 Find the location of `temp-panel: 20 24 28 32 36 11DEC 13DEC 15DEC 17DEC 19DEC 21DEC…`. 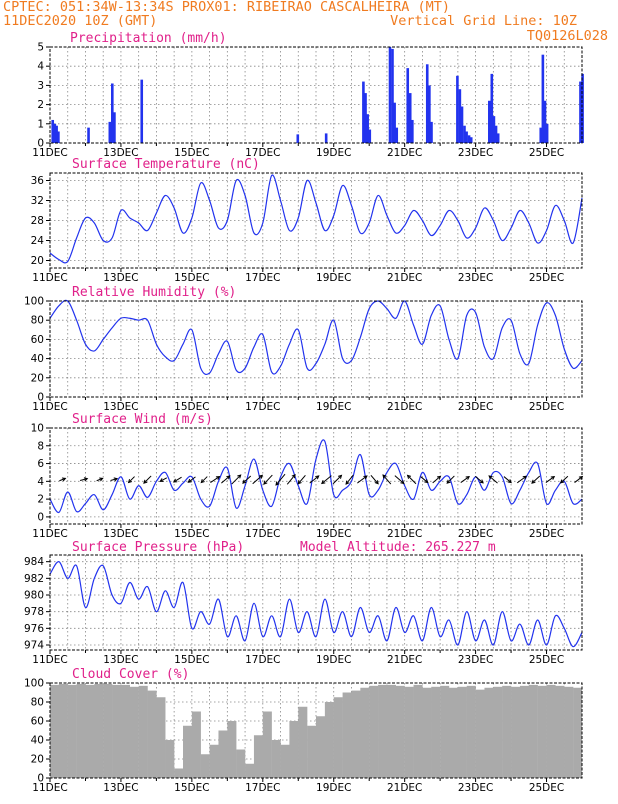

temp-panel: 20 24 28 32 36 11DEC 13DEC 15DEC 17DEC 19DEC 21DEC… is located at coordinates (307, 220).